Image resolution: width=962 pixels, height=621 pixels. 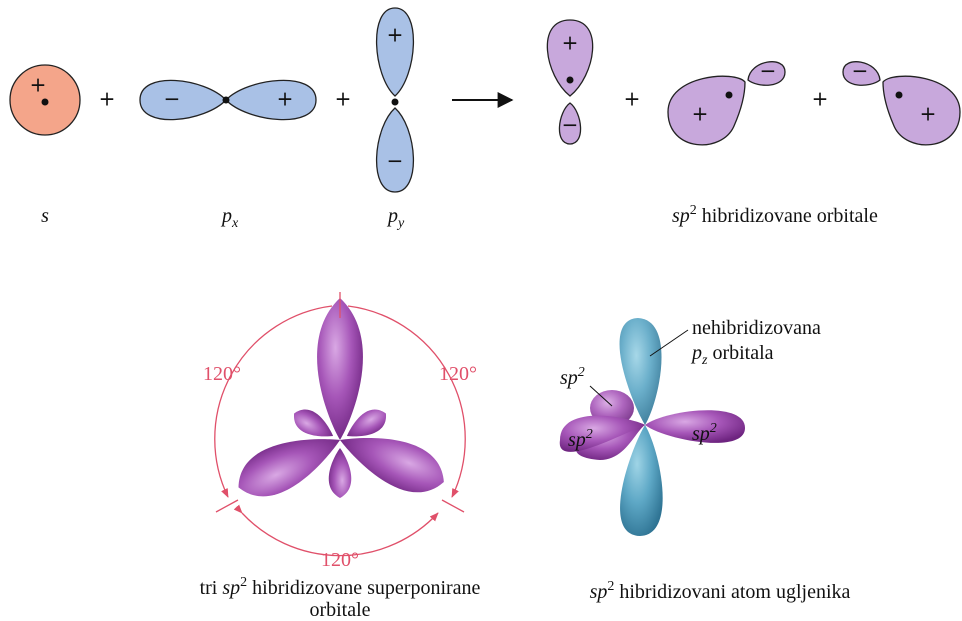 What do you see at coordinates (395, 100) in the screenshot?
I see `py-orbital: + −` at bounding box center [395, 100].